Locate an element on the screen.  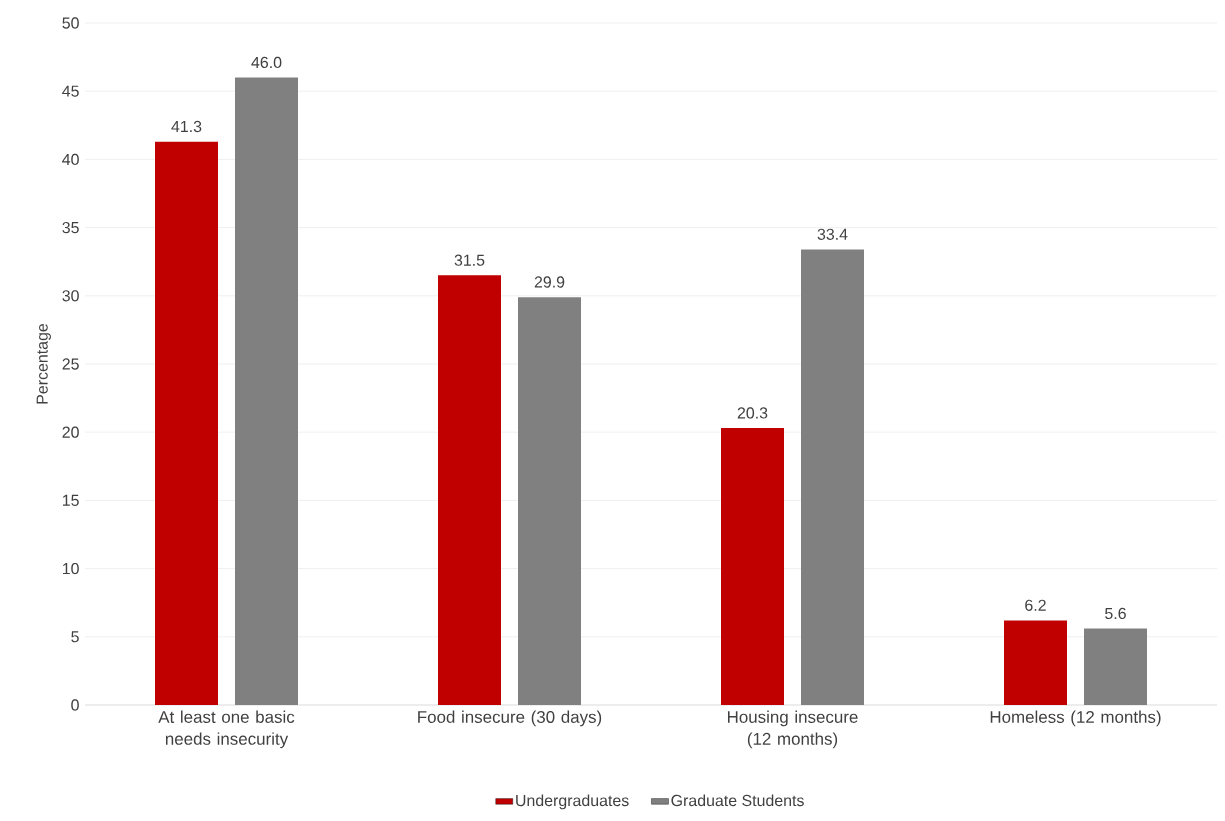
data-label: 6.2 is located at coordinates (1035, 605).